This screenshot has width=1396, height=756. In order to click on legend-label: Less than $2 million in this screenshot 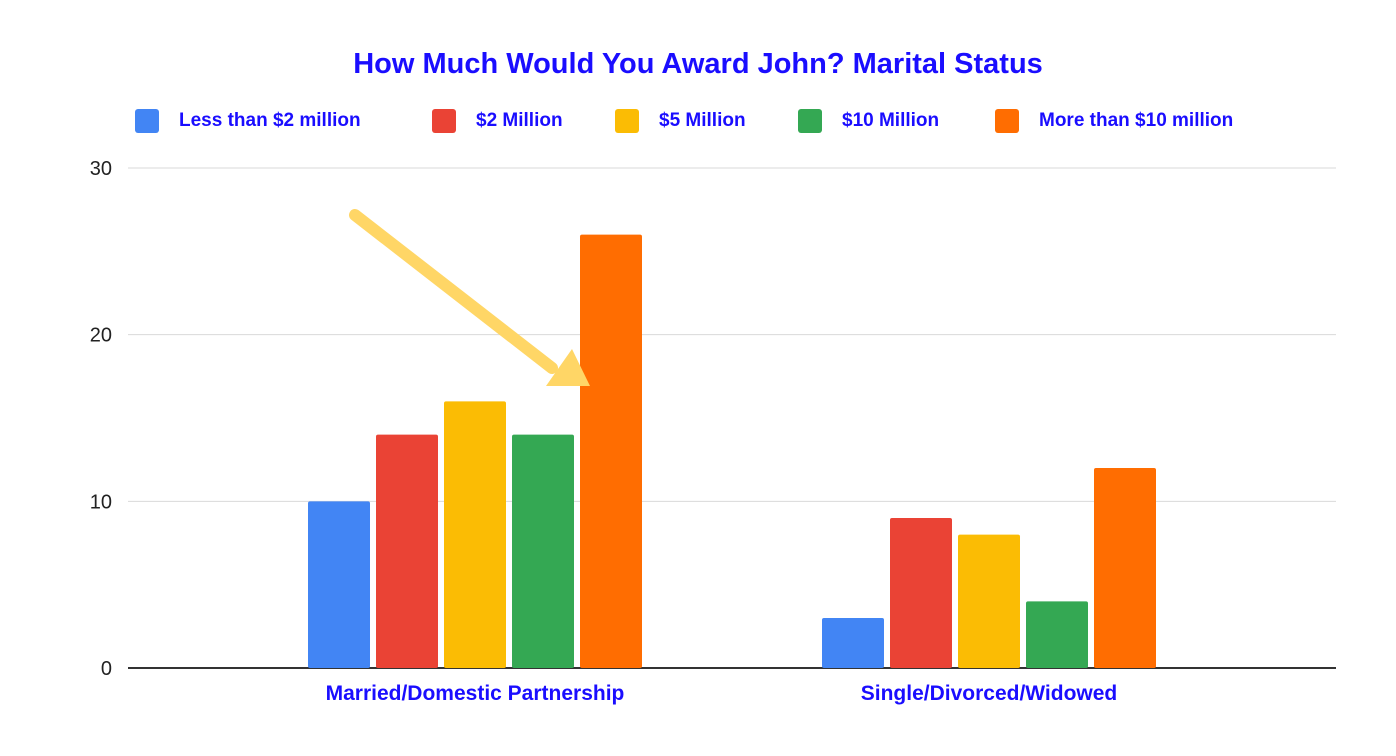, I will do `click(270, 120)`.